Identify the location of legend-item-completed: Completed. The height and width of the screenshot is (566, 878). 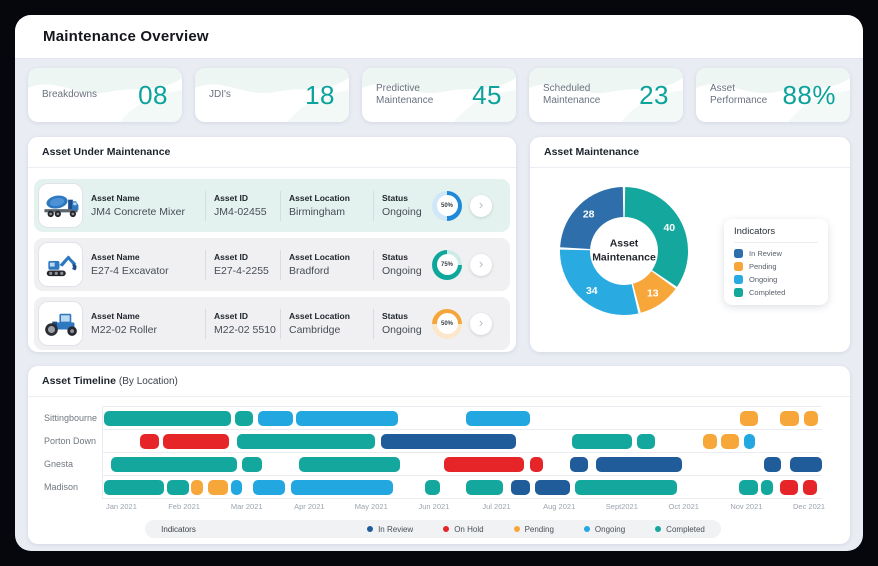
(776, 292).